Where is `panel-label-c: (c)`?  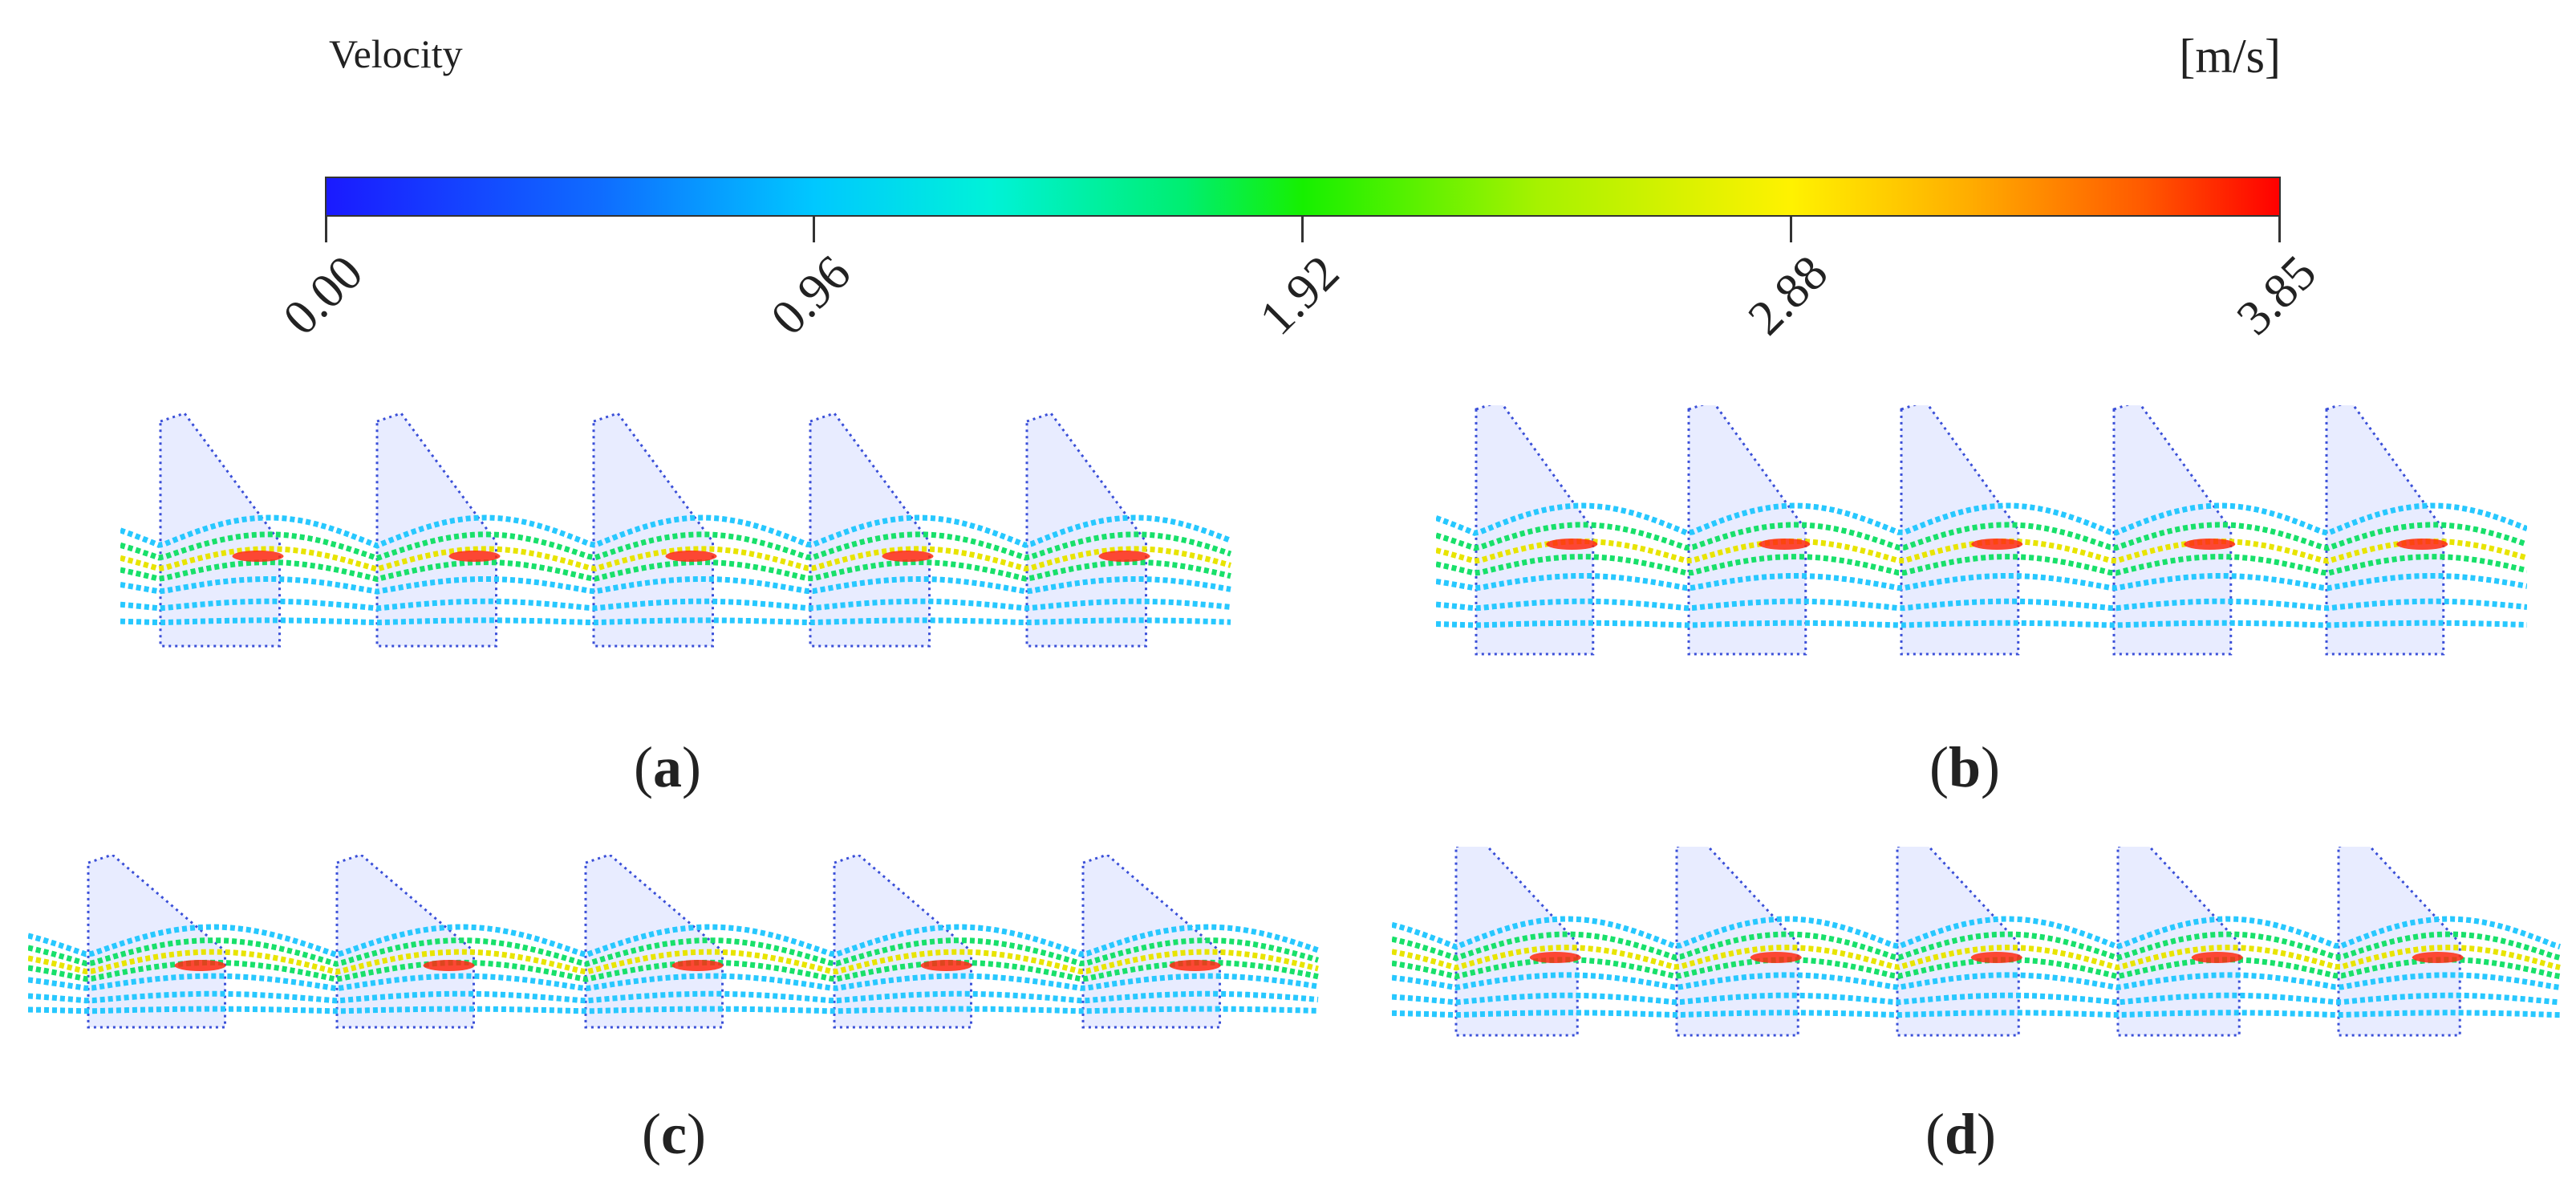
panel-label-c: (c) is located at coordinates (674, 1134).